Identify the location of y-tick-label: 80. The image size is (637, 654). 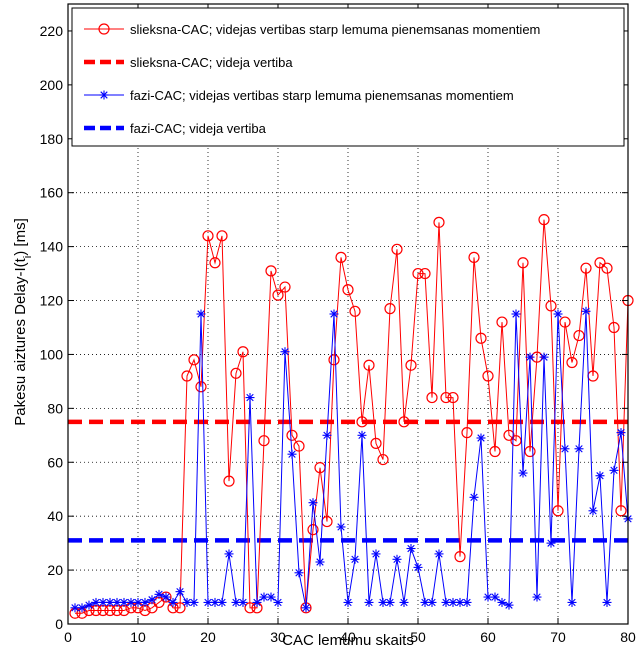
(55, 408).